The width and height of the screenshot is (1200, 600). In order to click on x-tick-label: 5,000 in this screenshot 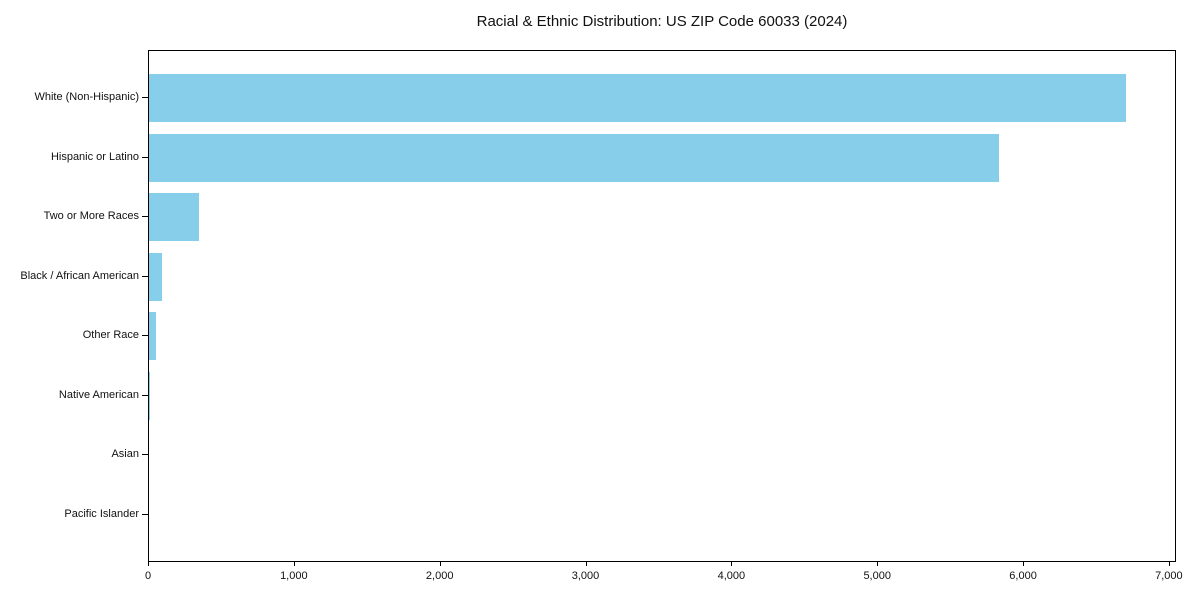, I will do `click(877, 576)`.